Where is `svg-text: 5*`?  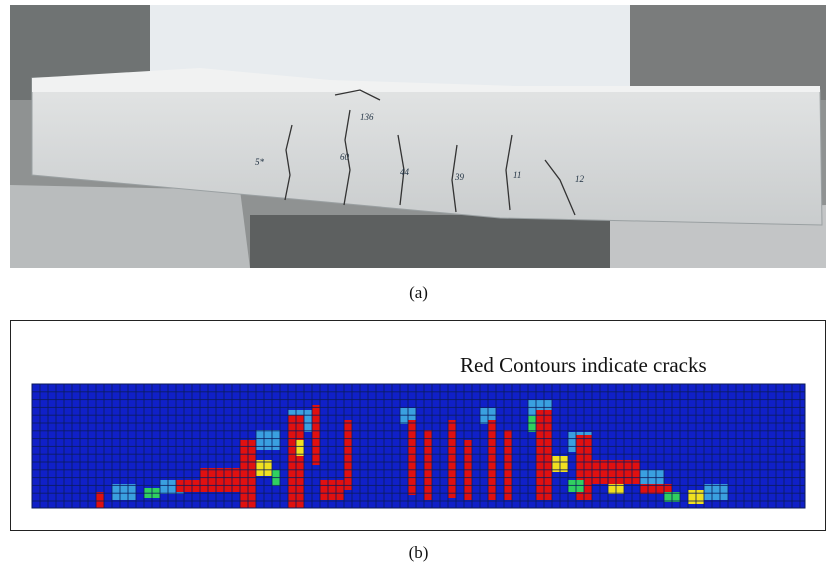 svg-text: 5* is located at coordinates (260, 162).